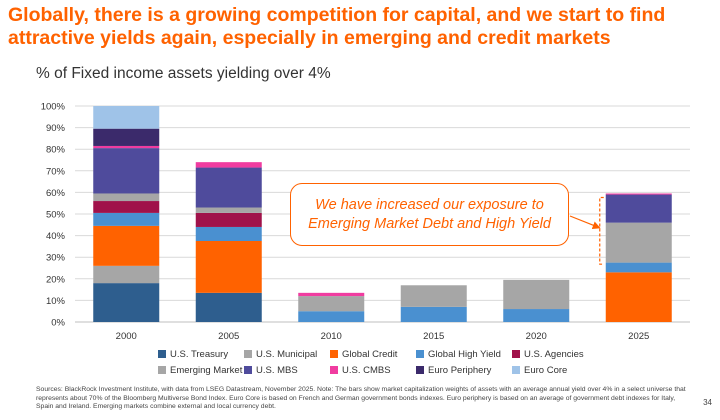 This screenshot has width=720, height=420. What do you see at coordinates (228, 210) in the screenshot?
I see `bar-segment-emerging-market-2005` at bounding box center [228, 210].